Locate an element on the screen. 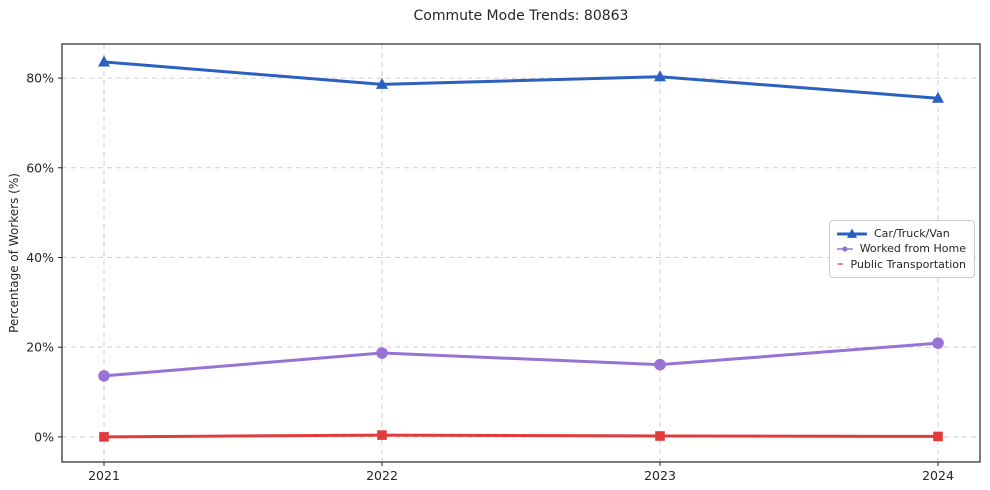 The width and height of the screenshot is (990, 490). y-tick-label: 60% is located at coordinates (40, 167).